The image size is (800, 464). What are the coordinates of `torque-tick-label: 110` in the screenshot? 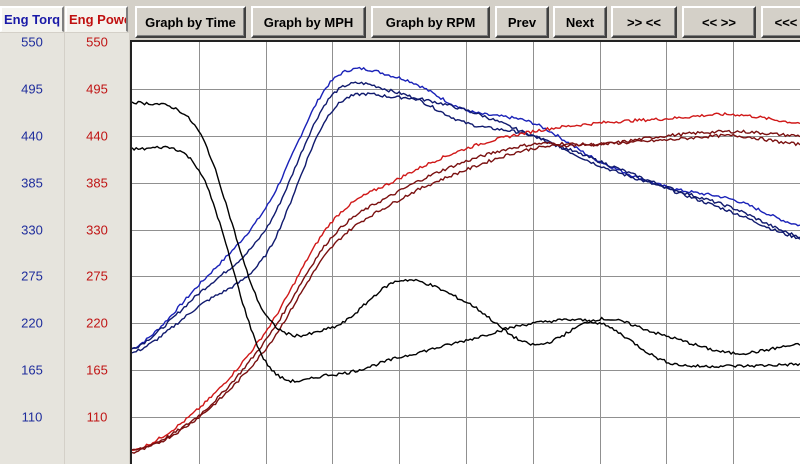 It's located at (32, 417).